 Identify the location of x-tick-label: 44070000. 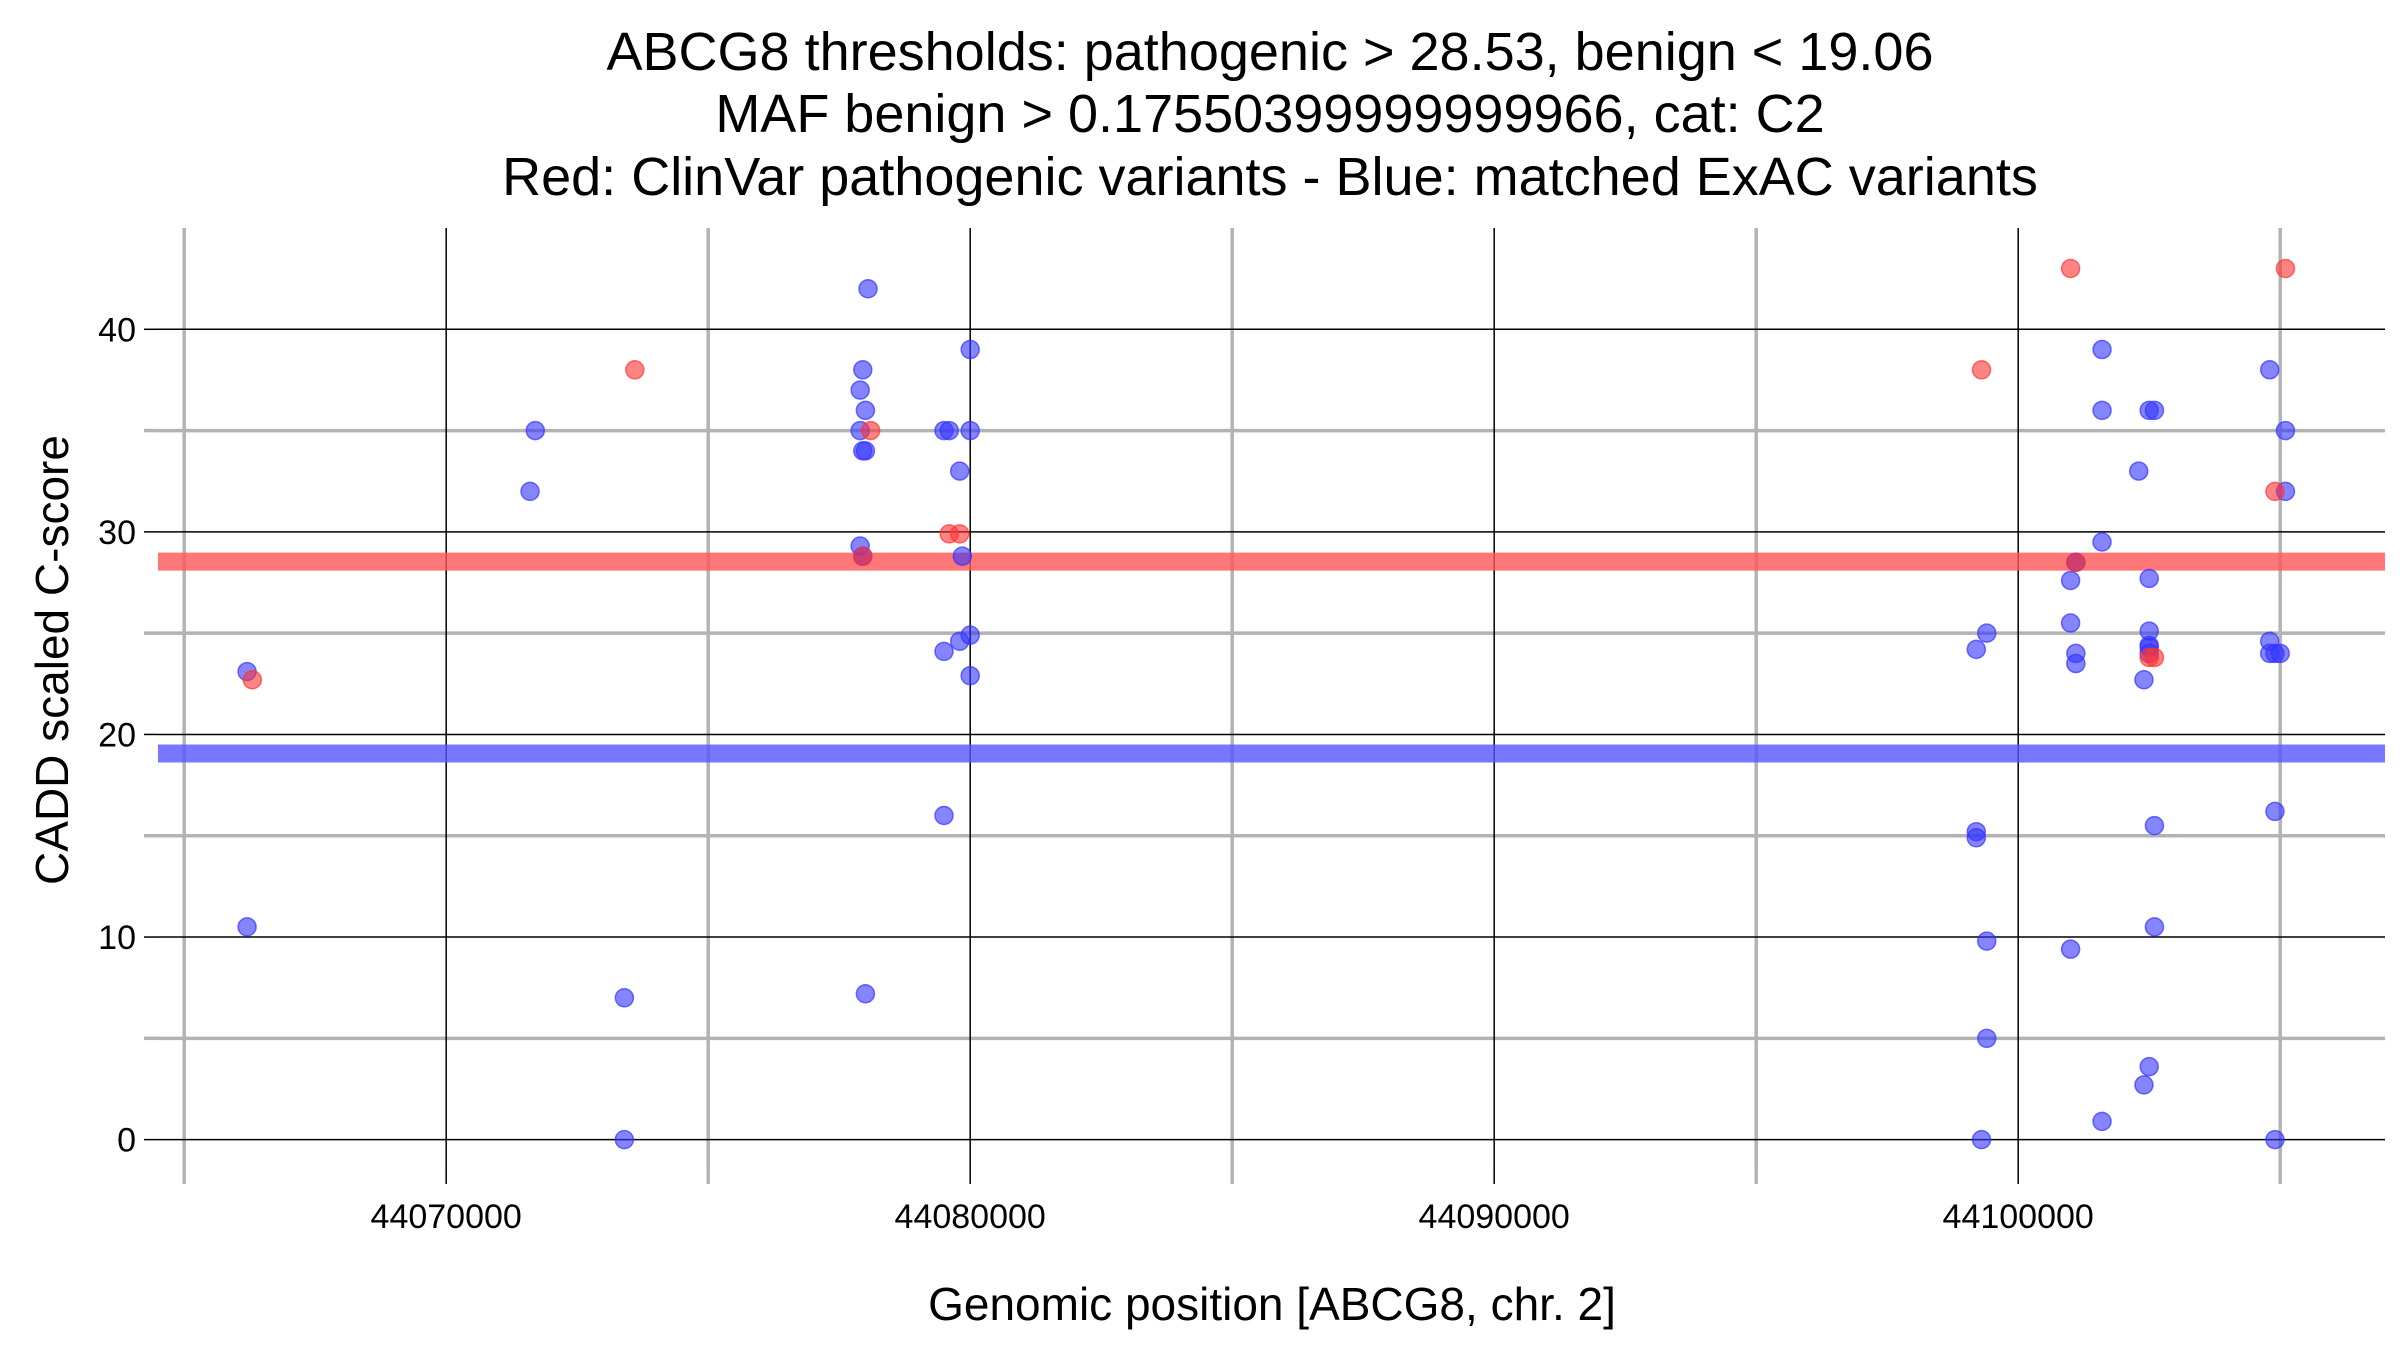
(446, 1217).